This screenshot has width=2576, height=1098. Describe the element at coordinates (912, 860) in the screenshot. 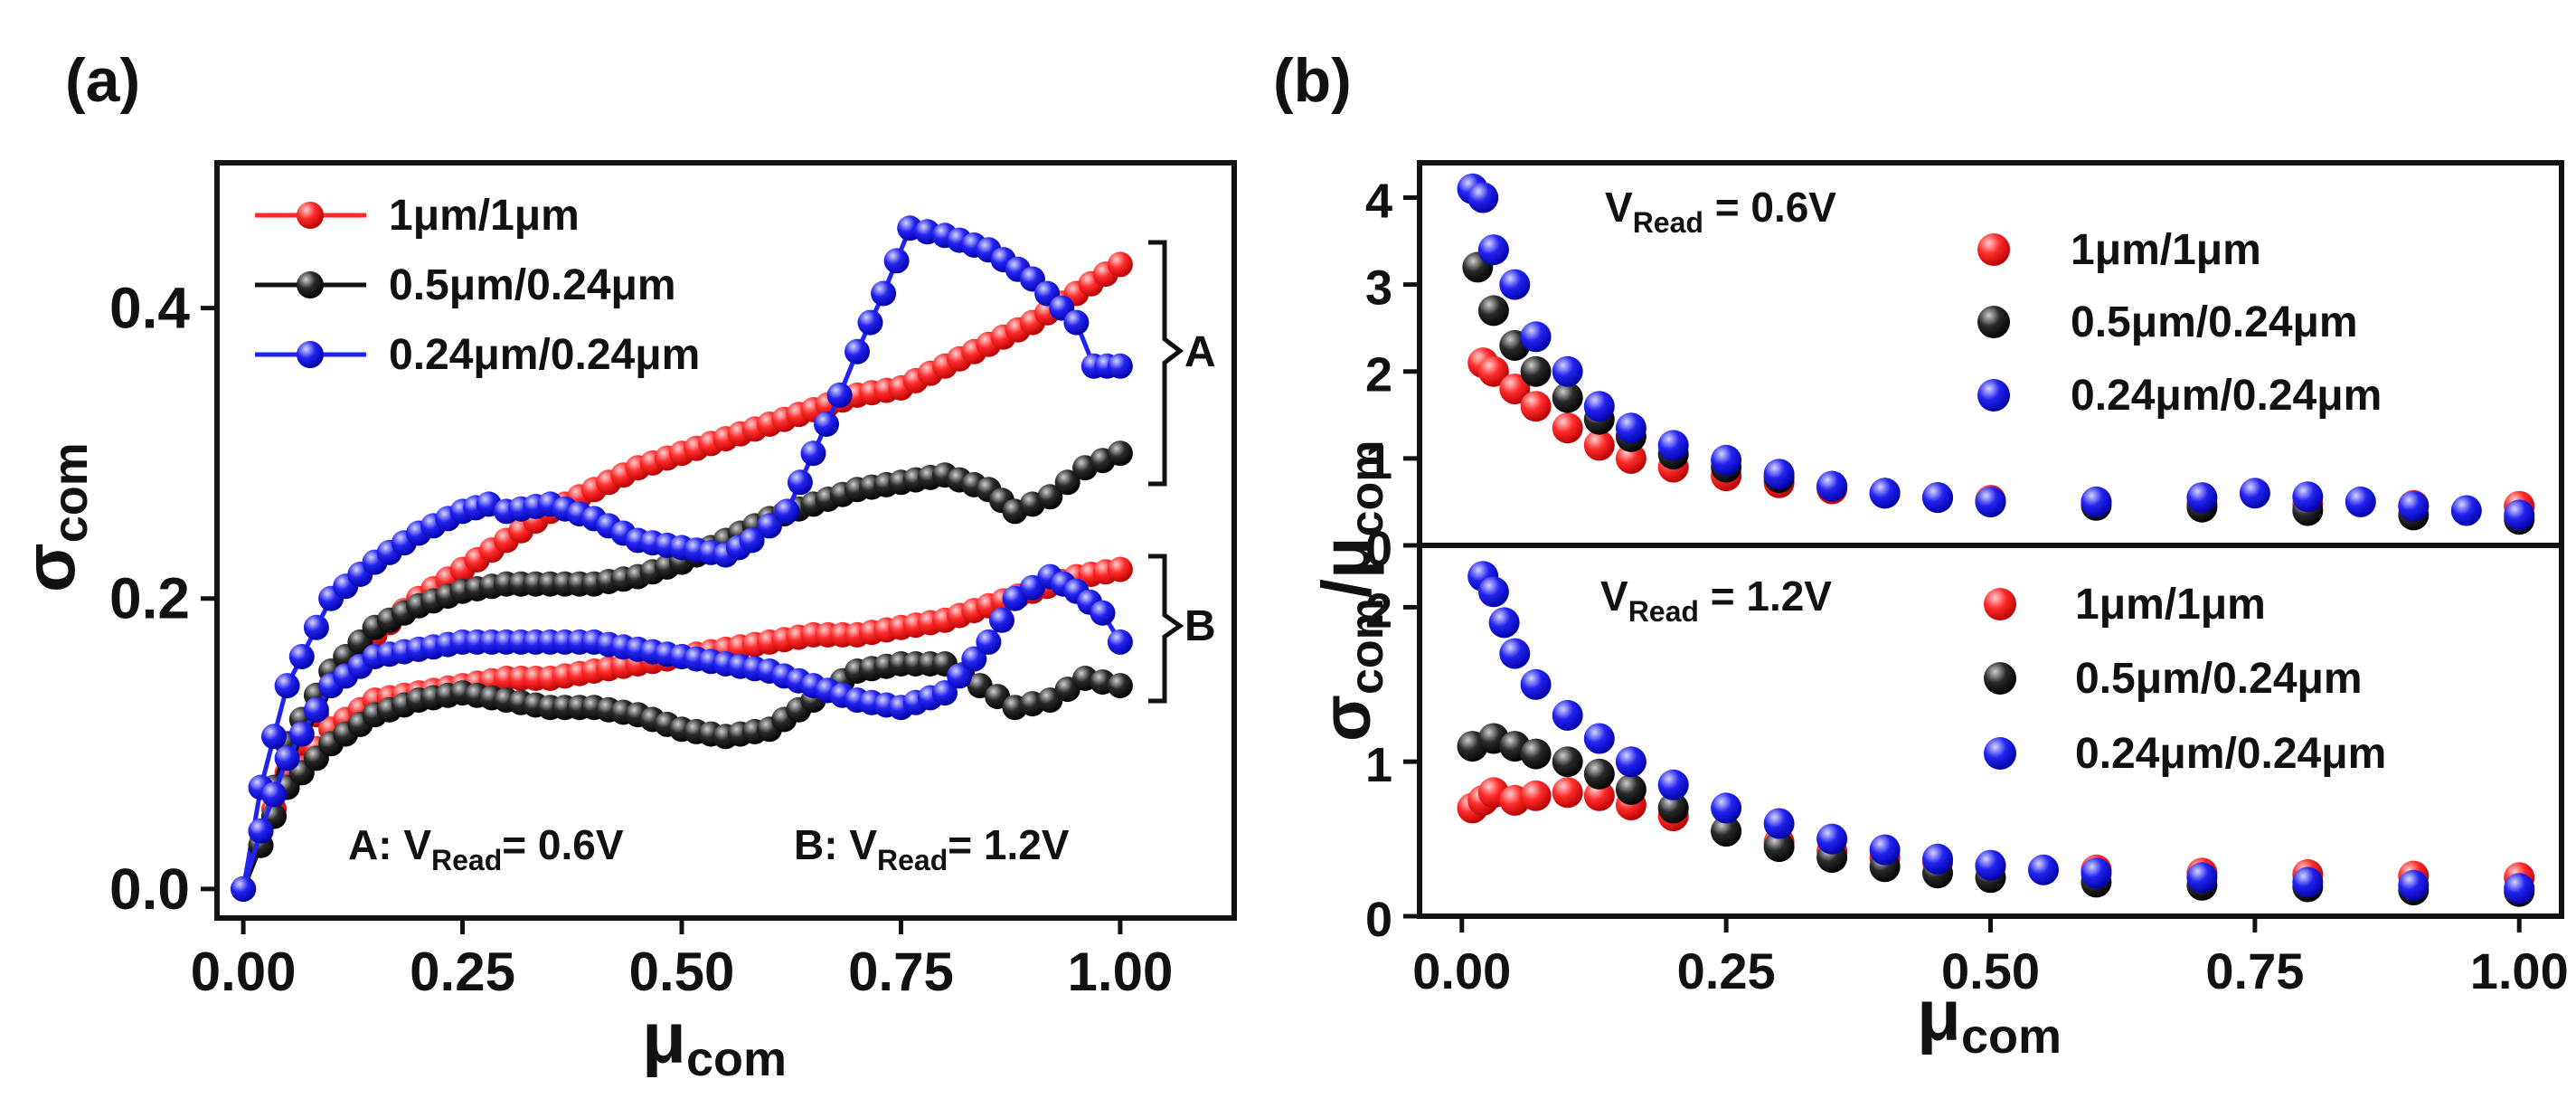

I see `annotation-b-sub: Read` at that location.